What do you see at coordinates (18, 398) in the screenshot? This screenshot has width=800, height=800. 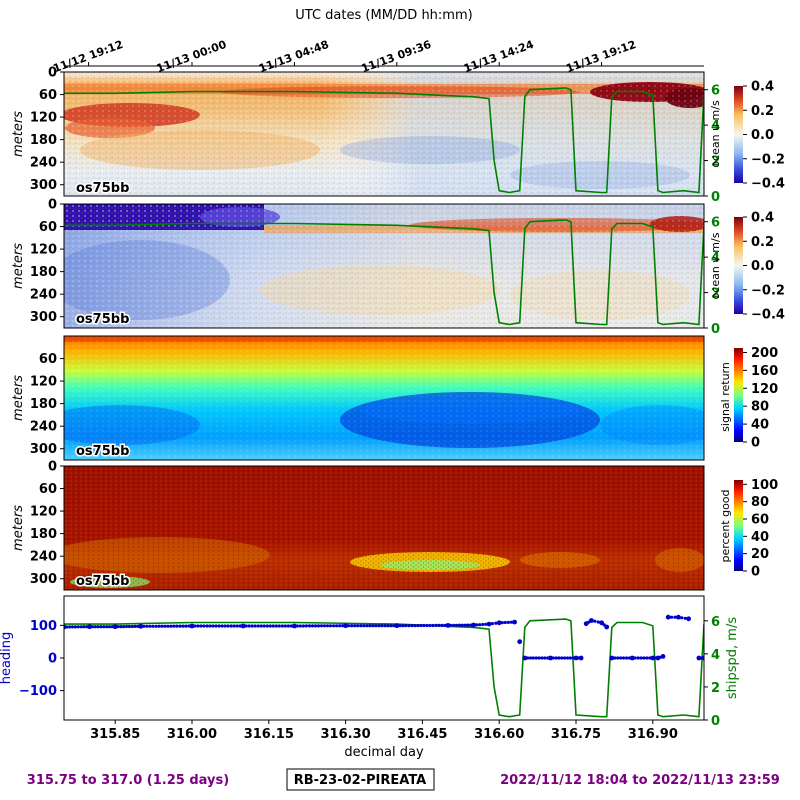 I see `signal-return-ylabel: meters` at bounding box center [18, 398].